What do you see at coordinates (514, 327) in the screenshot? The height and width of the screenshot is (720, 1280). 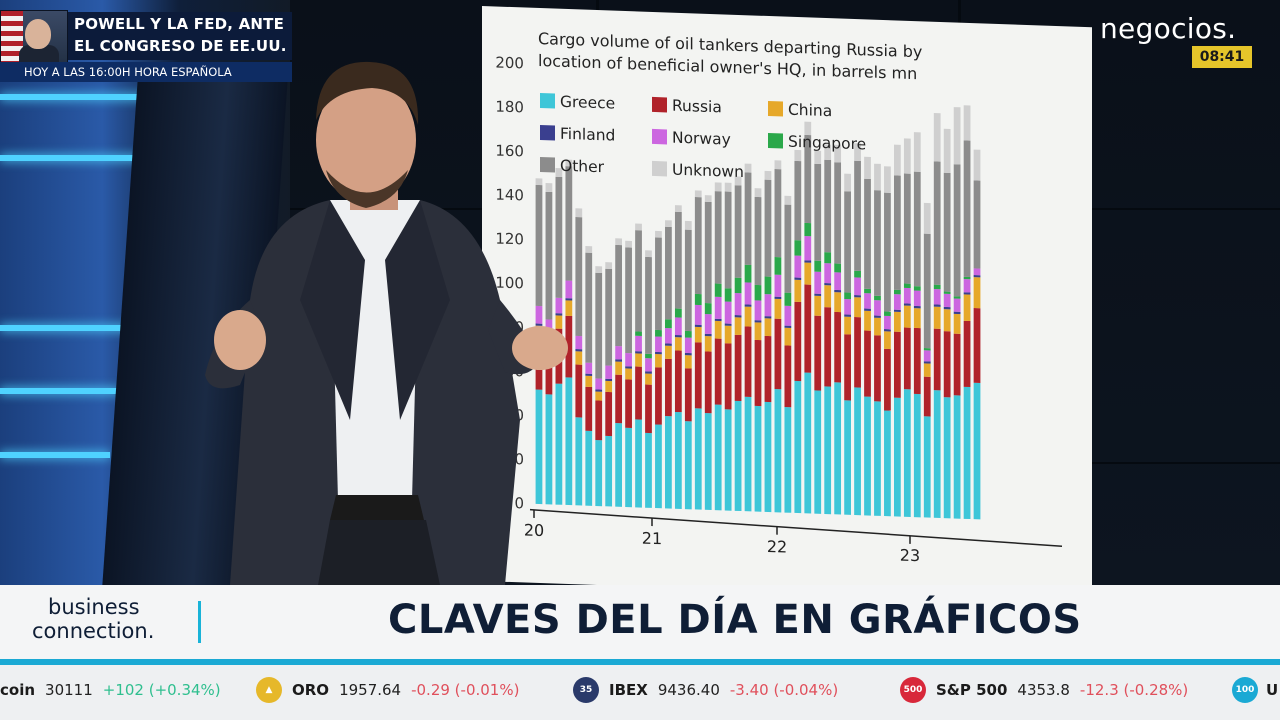 I see `y-tick-label: 80` at bounding box center [514, 327].